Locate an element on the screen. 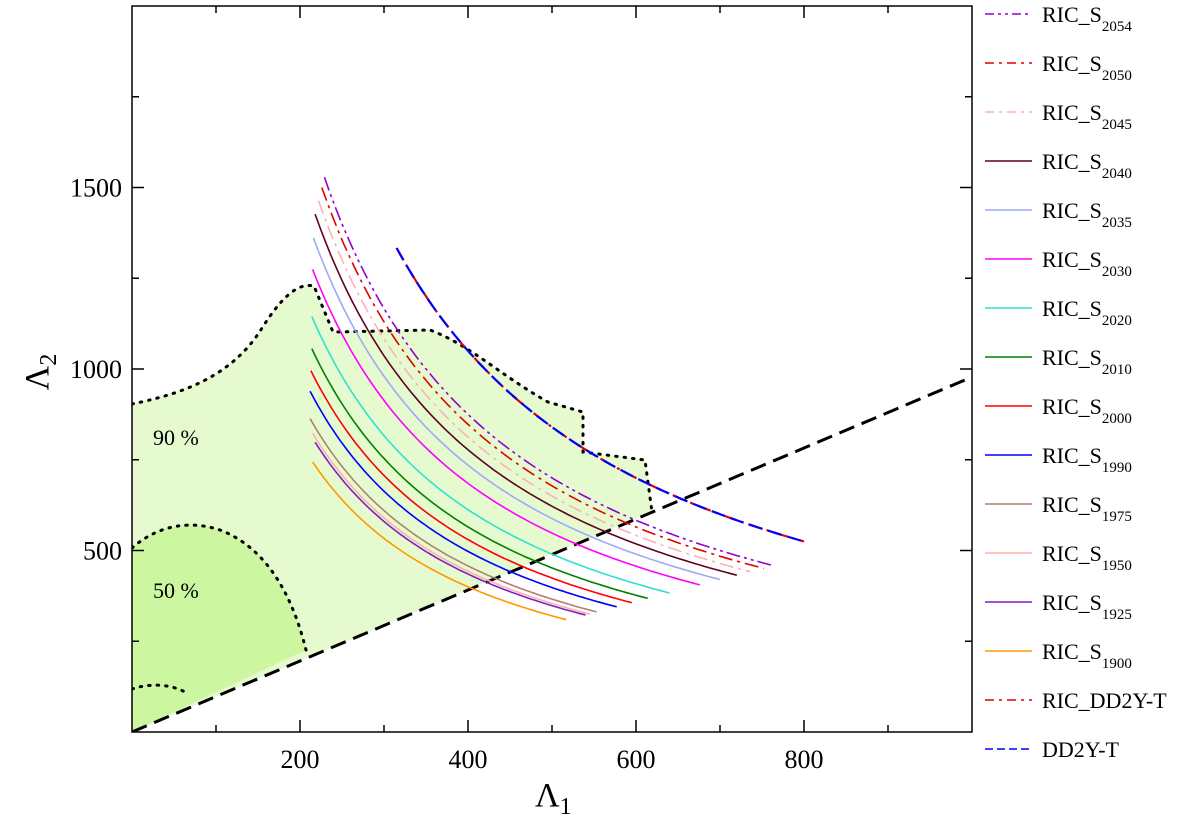 This screenshot has width=1200, height=818. x-tick-label: 200 is located at coordinates (300, 759).